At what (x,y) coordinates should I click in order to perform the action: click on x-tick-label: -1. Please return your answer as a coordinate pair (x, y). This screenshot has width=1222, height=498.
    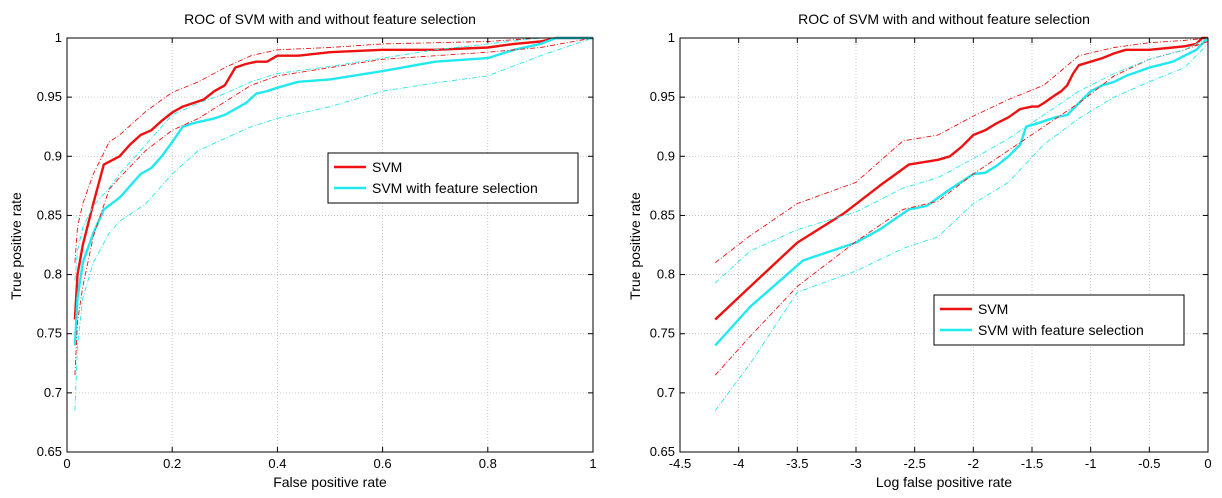
    Looking at the image, I should click on (1091, 463).